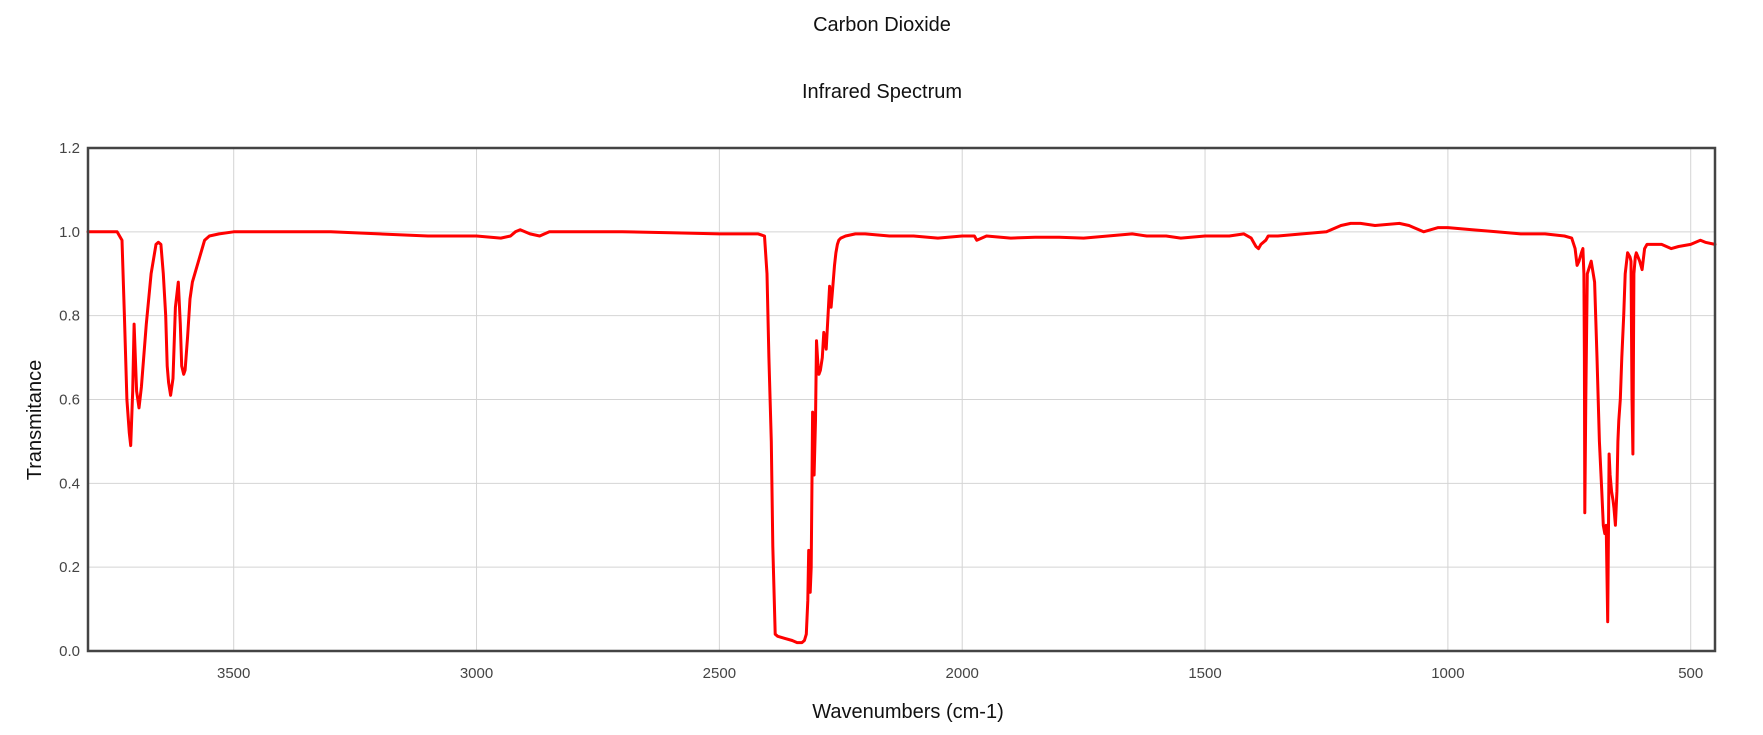 Image resolution: width=1763 pixels, height=735 pixels. What do you see at coordinates (69, 232) in the screenshot?
I see `y-tick-label: 1.0` at bounding box center [69, 232].